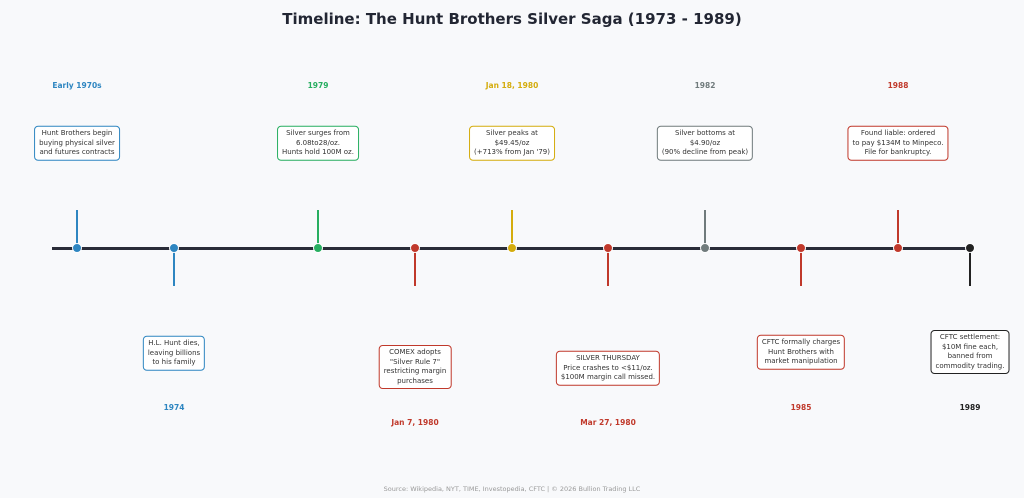  Describe the element at coordinates (705, 85) in the screenshot. I see `event-date: 1982` at that location.